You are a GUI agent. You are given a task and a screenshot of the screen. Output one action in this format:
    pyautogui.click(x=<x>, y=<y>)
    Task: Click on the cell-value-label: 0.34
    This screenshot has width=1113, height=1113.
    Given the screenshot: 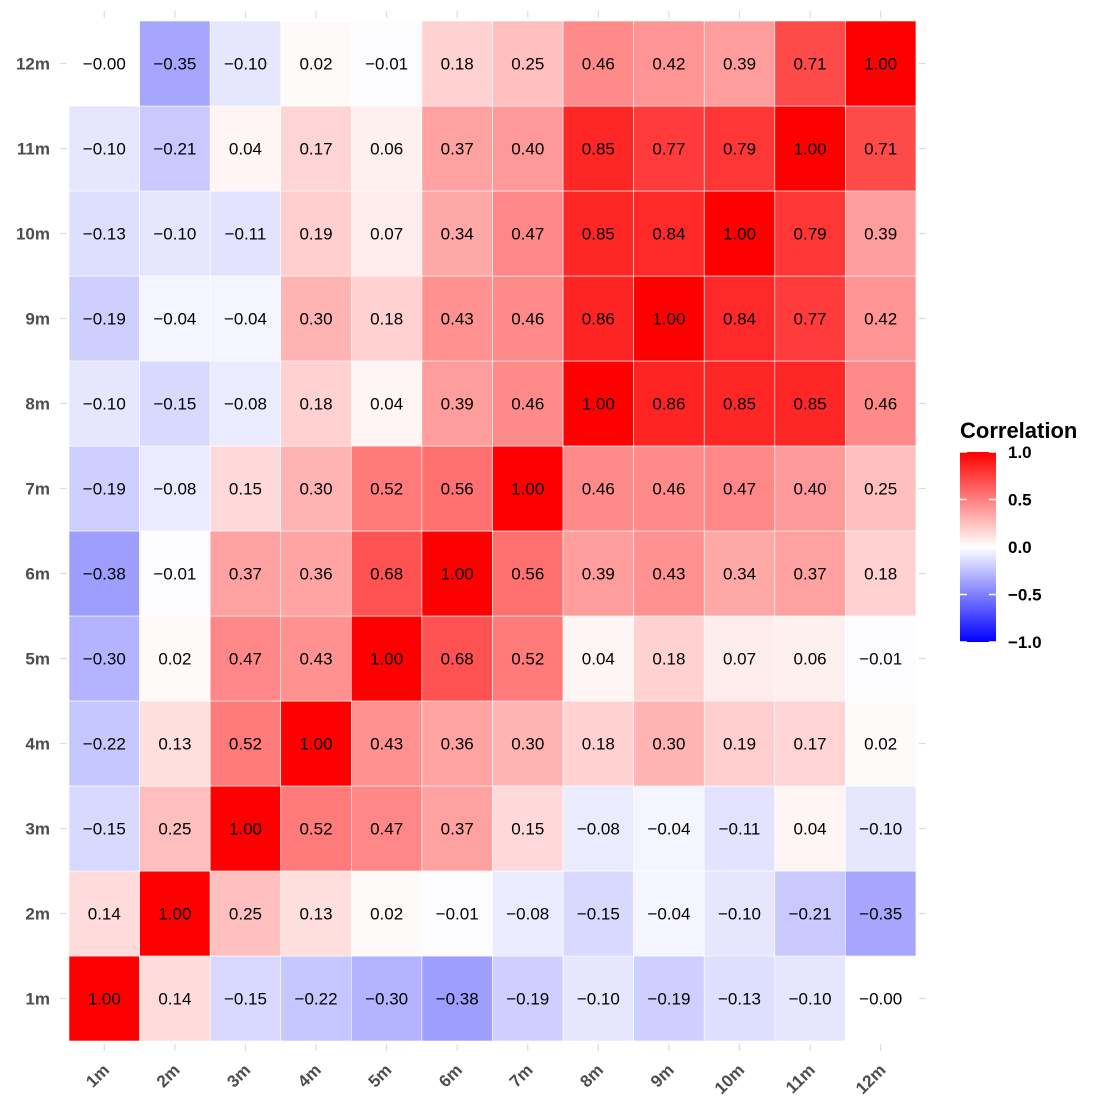 What is the action you would take?
    pyautogui.click(x=457, y=234)
    